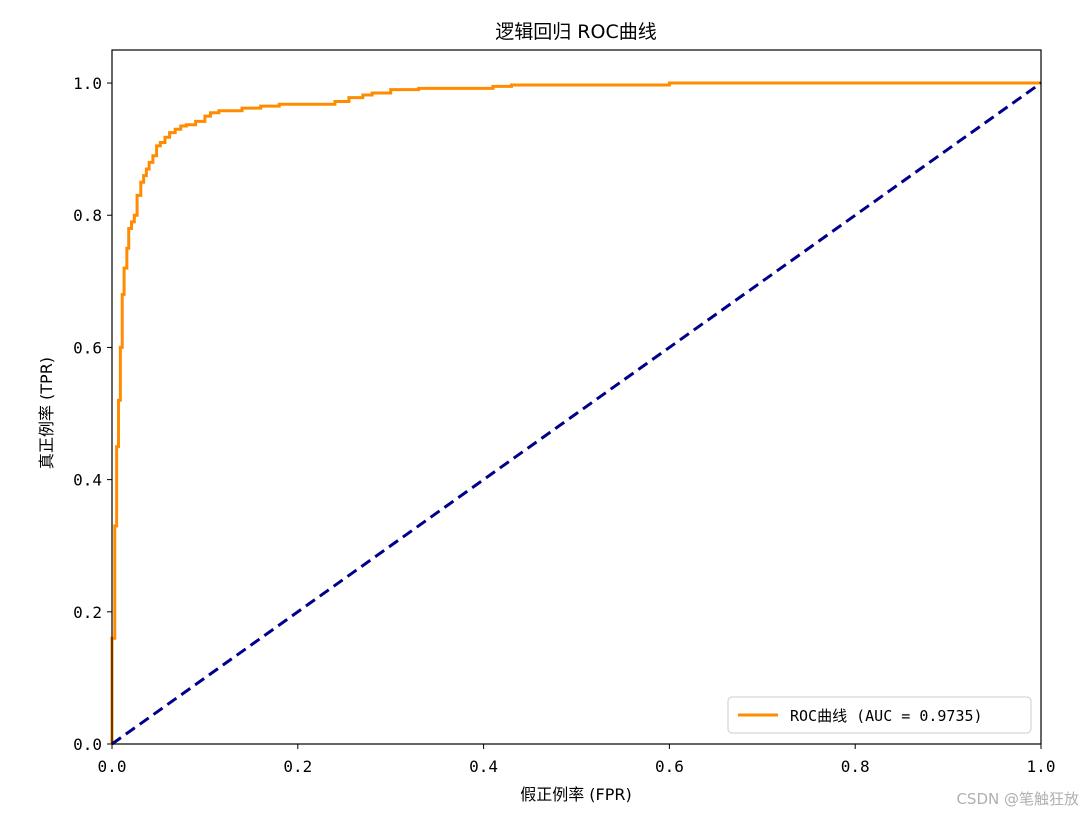  I want to click on x-axis-ticks: 0.0 0.2 0.4 0.6 0.8 1.0, so click(577, 760).